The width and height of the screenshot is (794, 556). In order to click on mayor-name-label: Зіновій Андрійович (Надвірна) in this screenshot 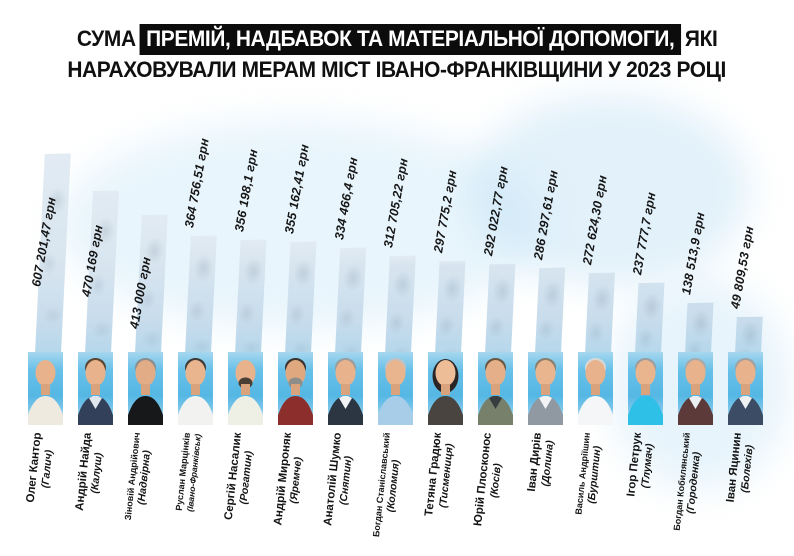, I will do `click(139, 477)`.